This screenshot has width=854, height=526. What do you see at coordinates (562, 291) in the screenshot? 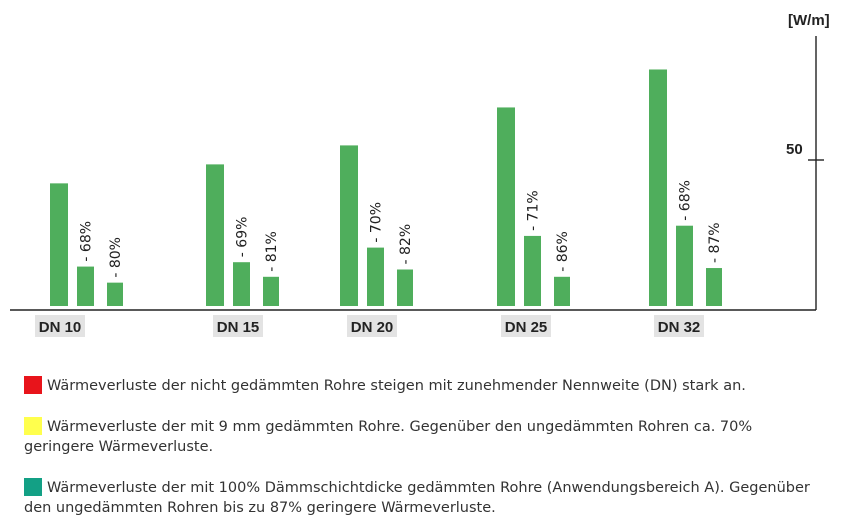
I see `bar-dn25-s3` at bounding box center [562, 291].